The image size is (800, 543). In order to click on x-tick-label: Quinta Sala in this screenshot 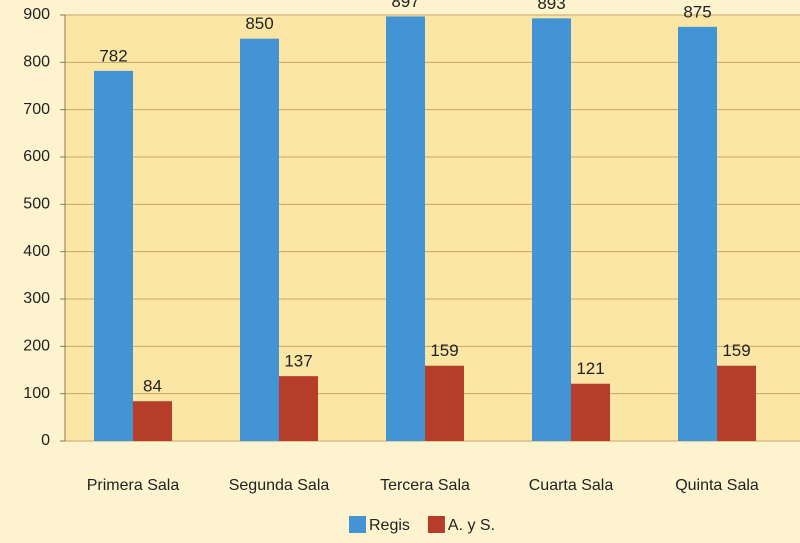, I will do `click(717, 485)`.